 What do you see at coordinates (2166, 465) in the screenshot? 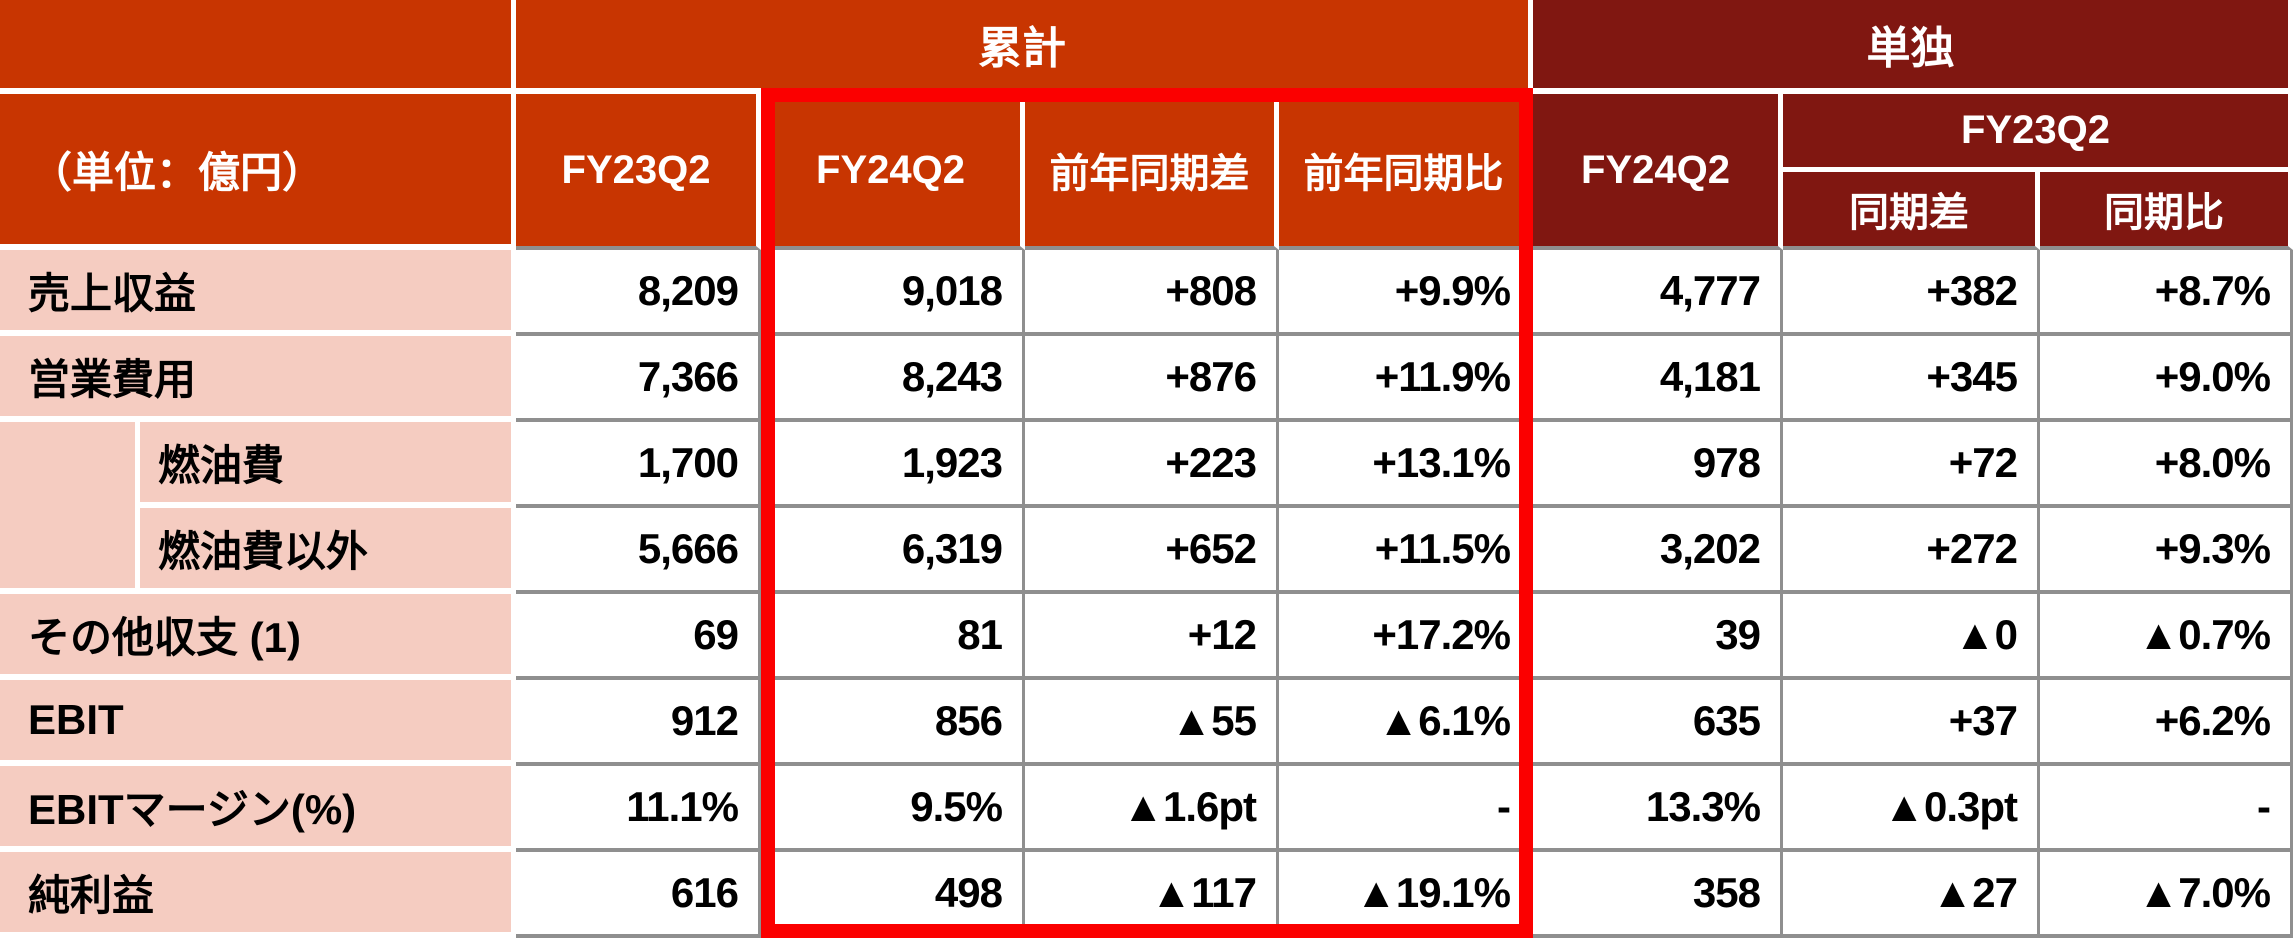
I see `value-cell: +8.0%` at bounding box center [2166, 465].